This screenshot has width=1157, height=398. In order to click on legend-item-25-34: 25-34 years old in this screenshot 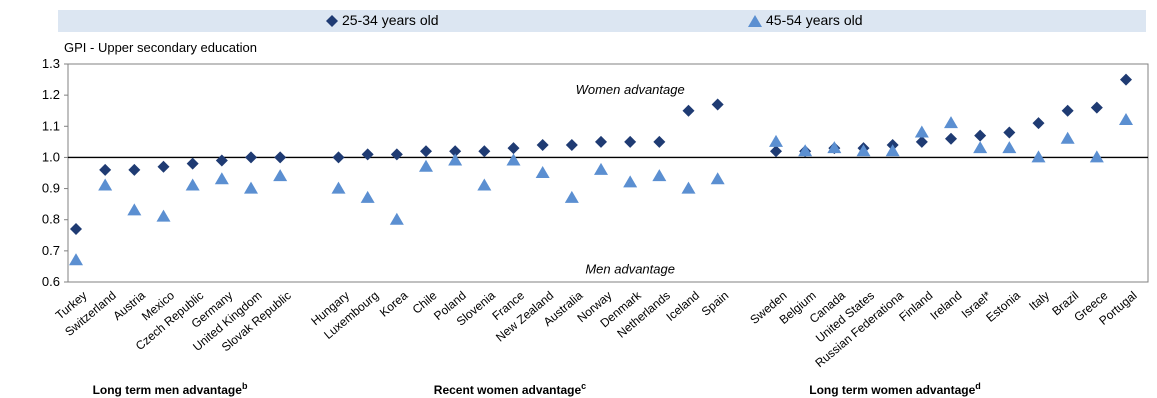, I will do `click(382, 20)`.